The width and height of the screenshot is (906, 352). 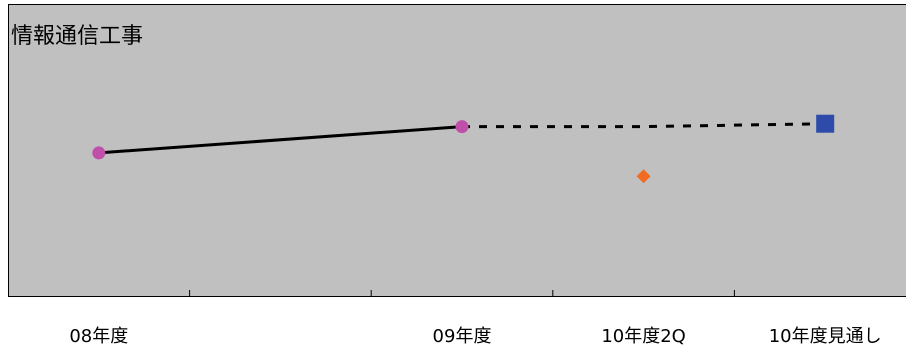 What do you see at coordinates (77, 36) in the screenshot?
I see `chart-title: 情報通信工事` at bounding box center [77, 36].